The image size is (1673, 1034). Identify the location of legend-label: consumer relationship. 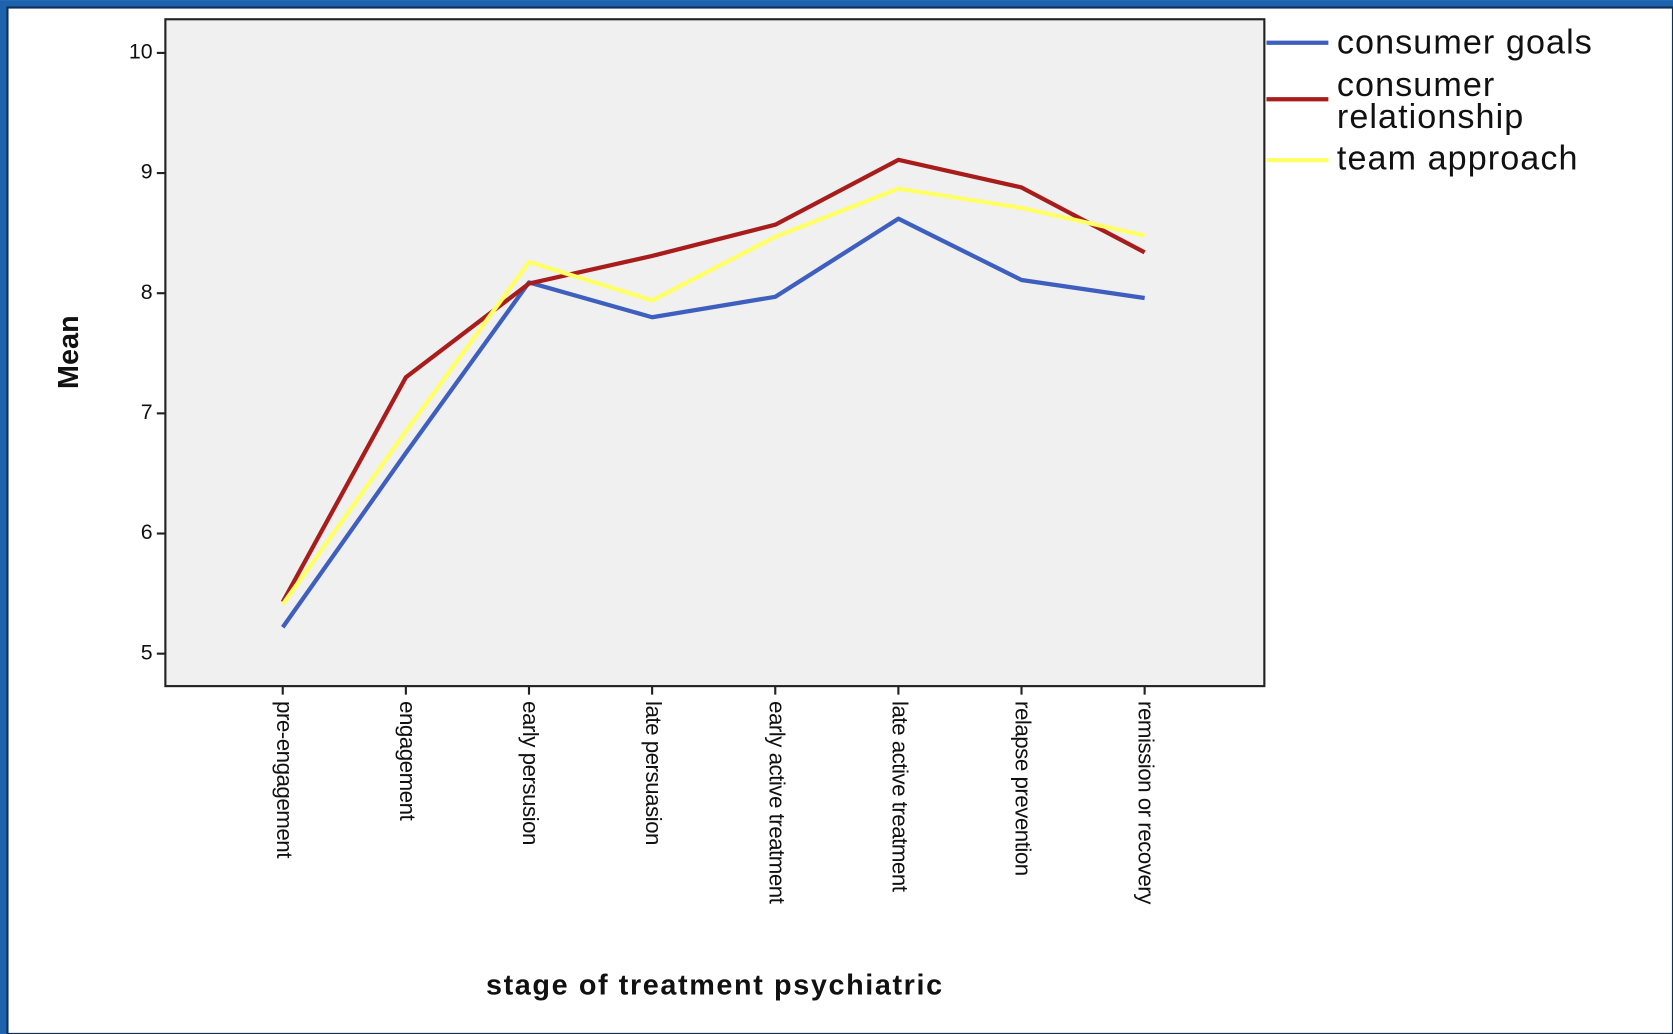
(1430, 102).